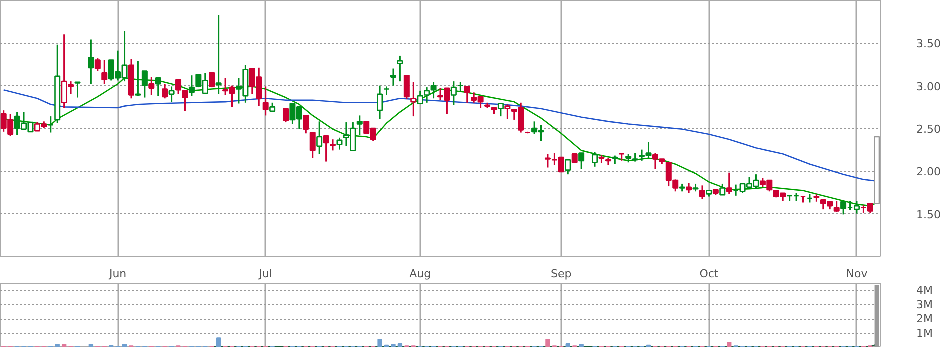 The image size is (950, 347). I want to click on x-tick-label: Nov, so click(857, 274).